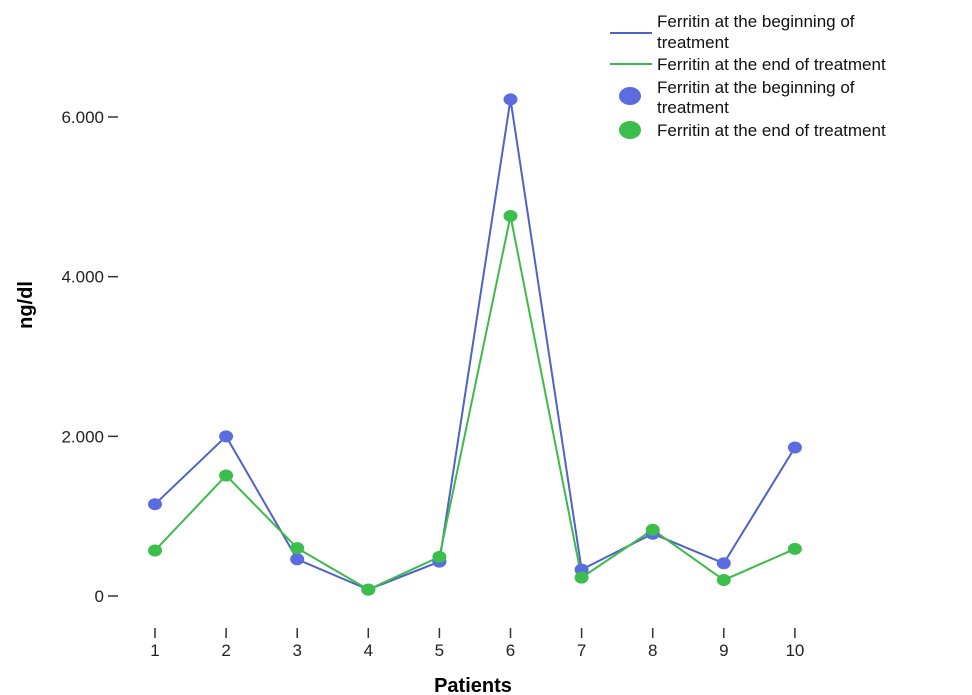  What do you see at coordinates (771, 64) in the screenshot?
I see `legend-label-line-end-1: Ferritin at the end of treatment` at bounding box center [771, 64].